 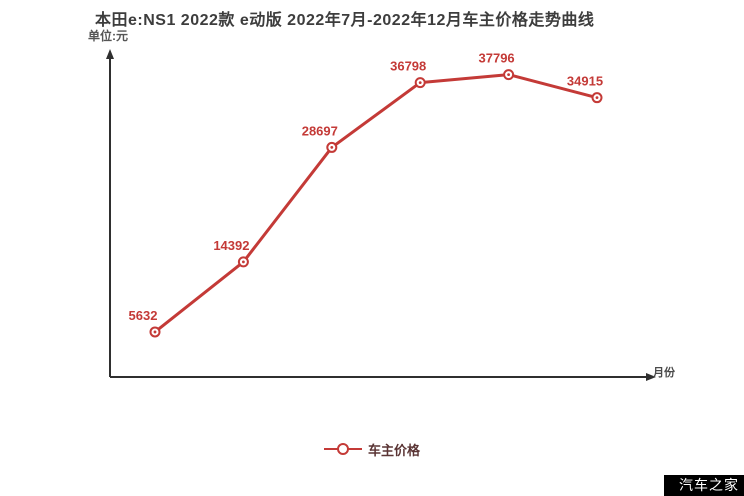 What do you see at coordinates (320, 130) in the screenshot?
I see `data-point-label: 28697` at bounding box center [320, 130].